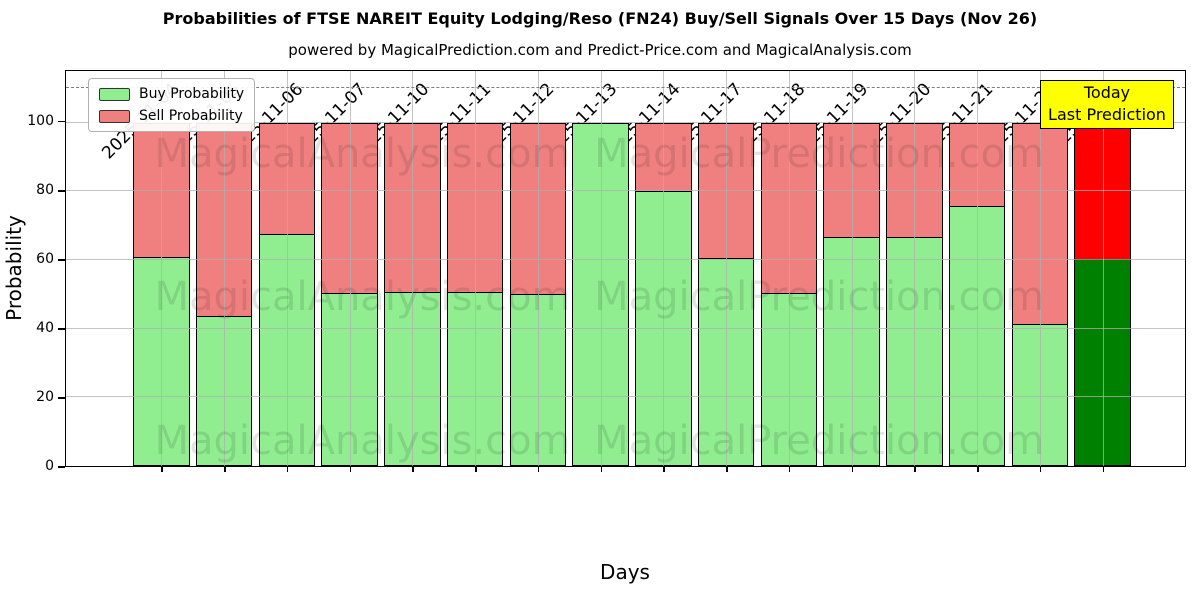  What do you see at coordinates (625, 572) in the screenshot?
I see `x-axis-label: Days` at bounding box center [625, 572].